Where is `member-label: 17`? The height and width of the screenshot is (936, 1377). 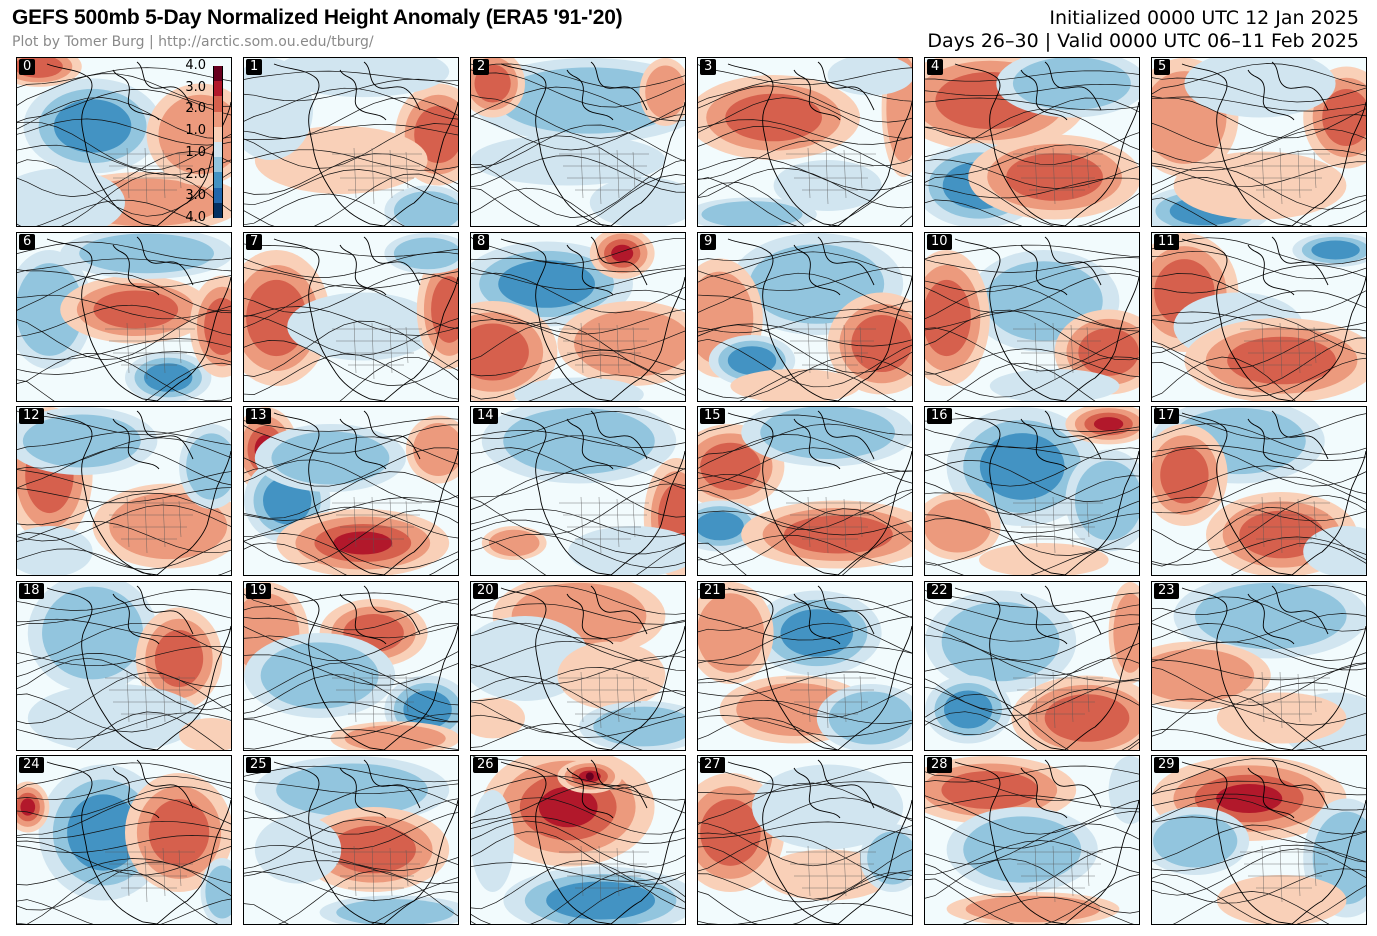
member-label: 17 is located at coordinates (1166, 416).